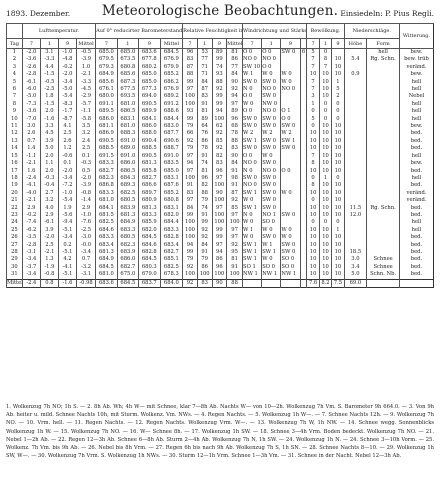 The image size is (440, 503). Describe the element at coordinates (325, 31) in the screenshot. I see `group-cloud: Bewölkung.` at that location.